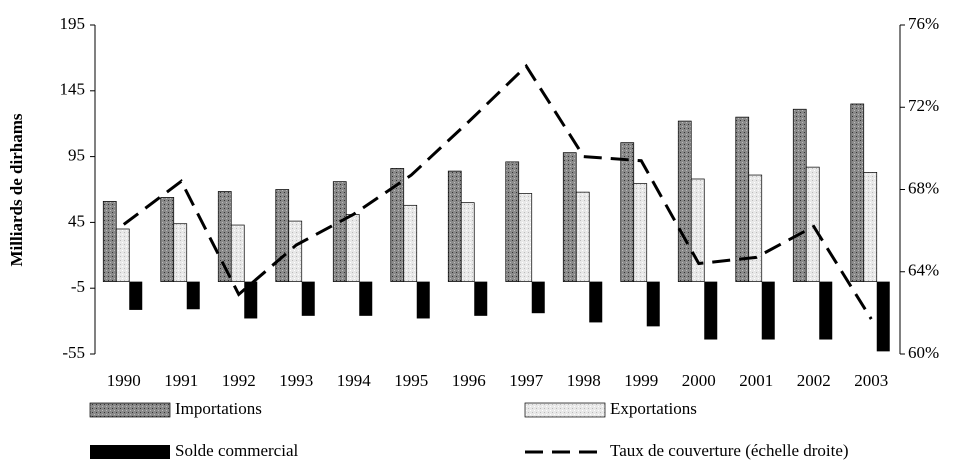 This screenshot has width=962, height=468. Describe the element at coordinates (236, 450) in the screenshot. I see `legend-label: Solde commercial` at that location.